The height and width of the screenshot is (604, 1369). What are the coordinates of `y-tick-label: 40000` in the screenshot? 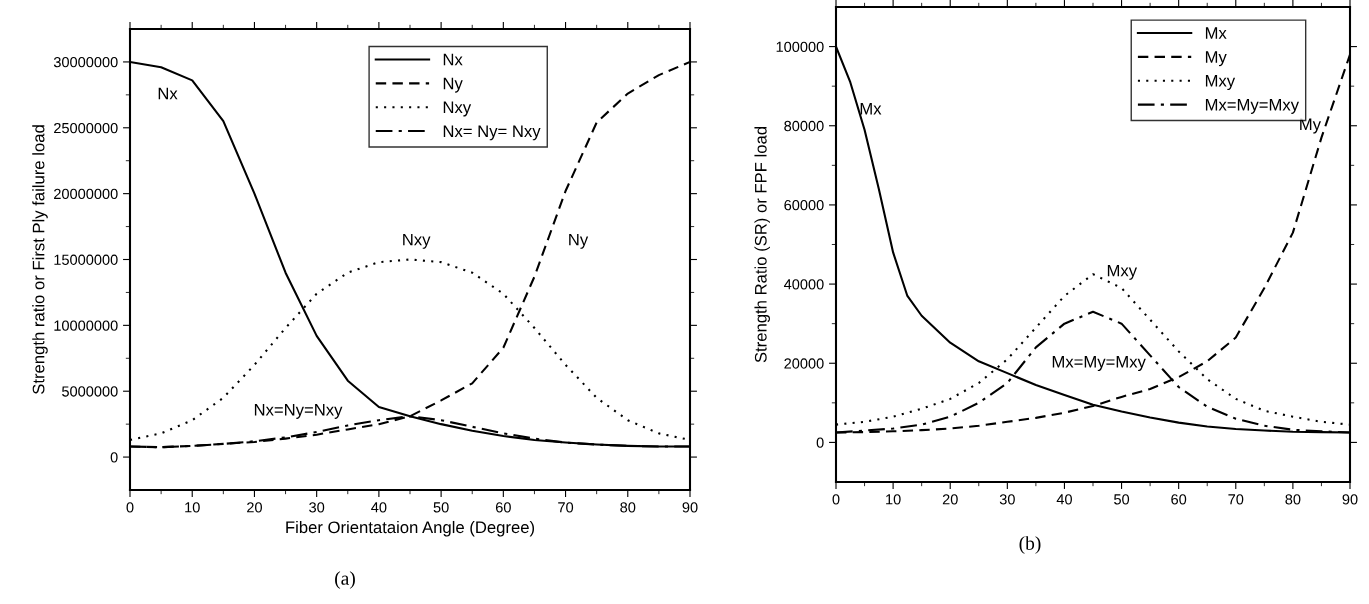 It's located at (803, 284).